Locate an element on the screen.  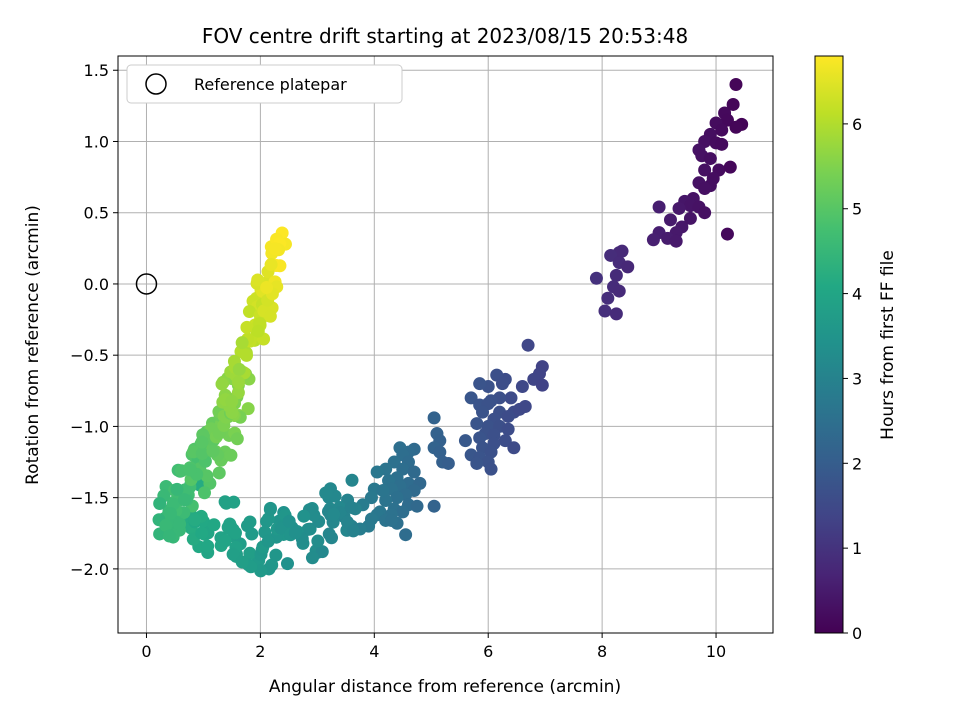
x-axis: 0 2 4 6 8 10 is located at coordinates (433, 647).